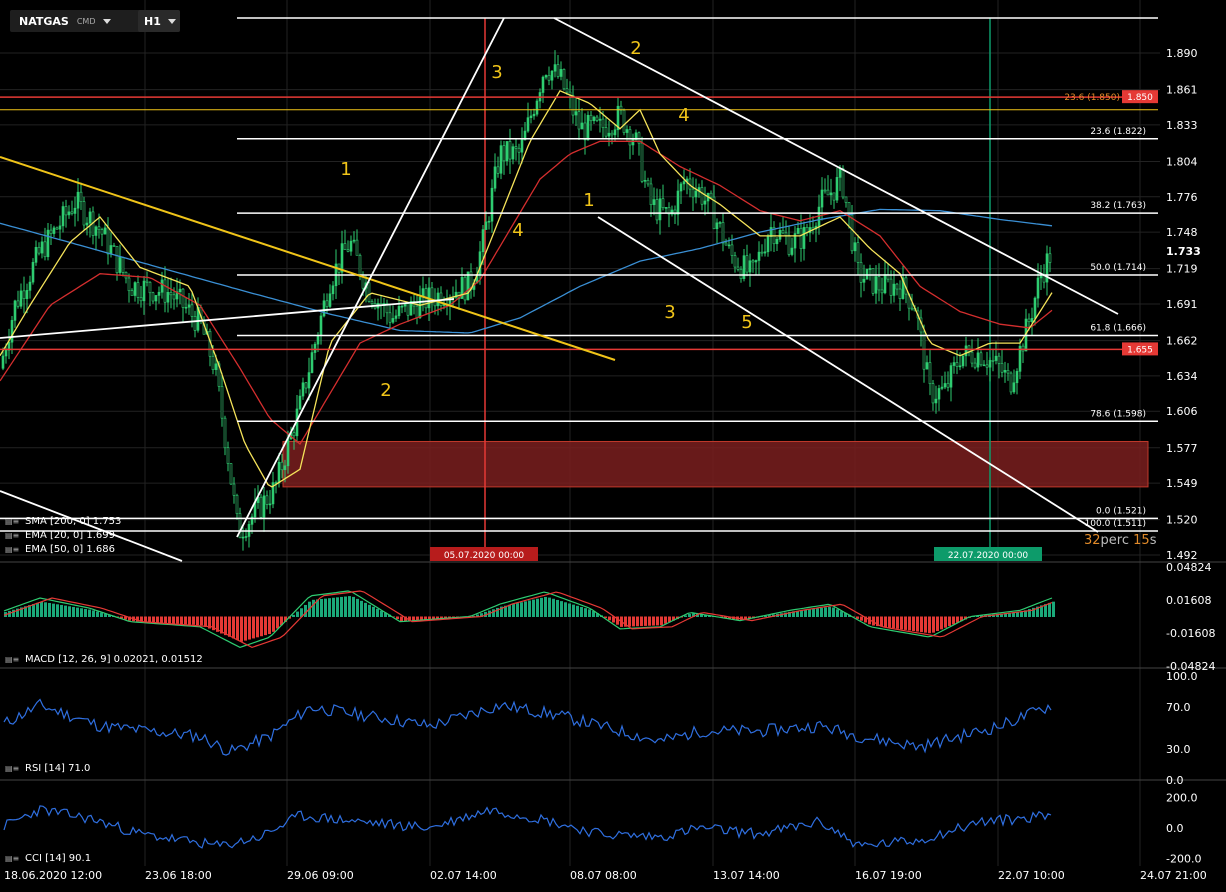 Image resolution: width=1226 pixels, height=892 pixels. What do you see at coordinates (60, 549) in the screenshot?
I see `indicator-legend-ema50: ▤≡ EMA [50, 0] 1.686` at bounding box center [60, 549].